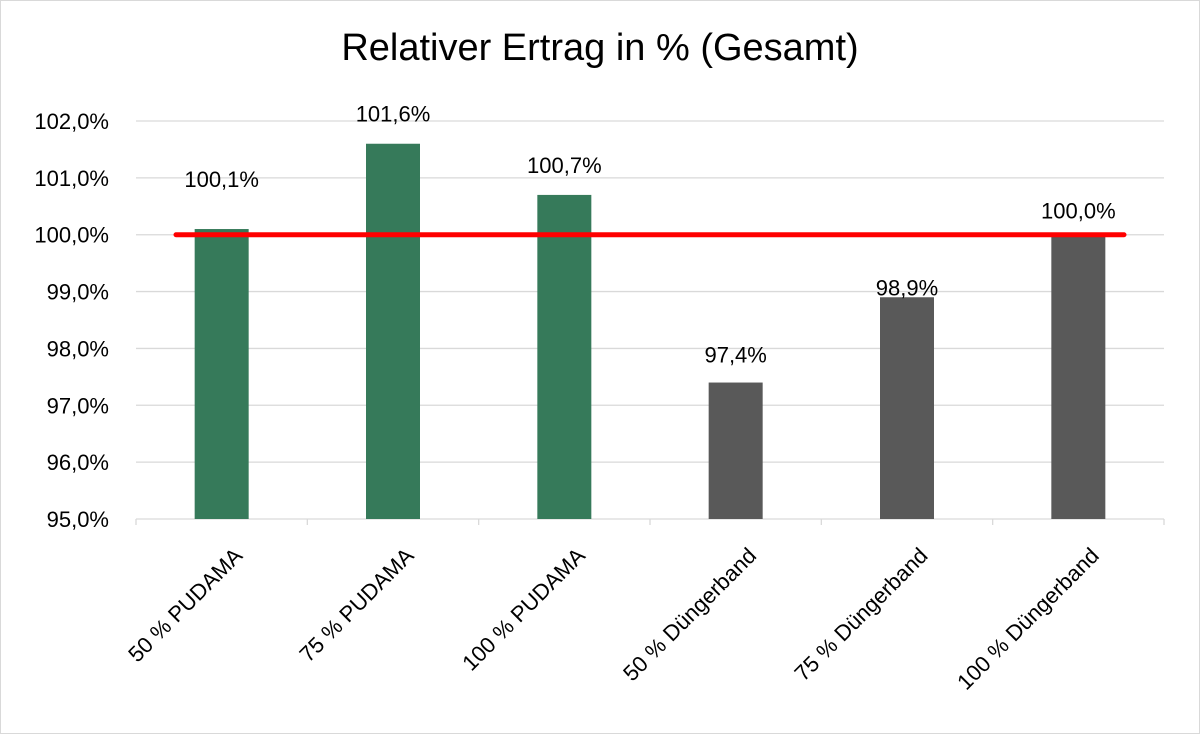 The width and height of the screenshot is (1200, 734). Describe the element at coordinates (78, 292) in the screenshot. I see `y-tick-label: 99,0%` at that location.